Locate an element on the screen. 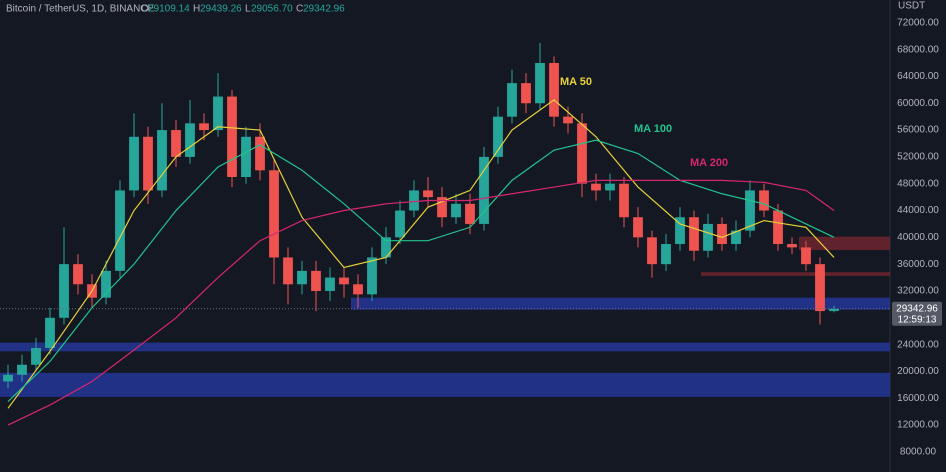 The image size is (946, 472). y-tick-label: 56000.00 is located at coordinates (918, 130).